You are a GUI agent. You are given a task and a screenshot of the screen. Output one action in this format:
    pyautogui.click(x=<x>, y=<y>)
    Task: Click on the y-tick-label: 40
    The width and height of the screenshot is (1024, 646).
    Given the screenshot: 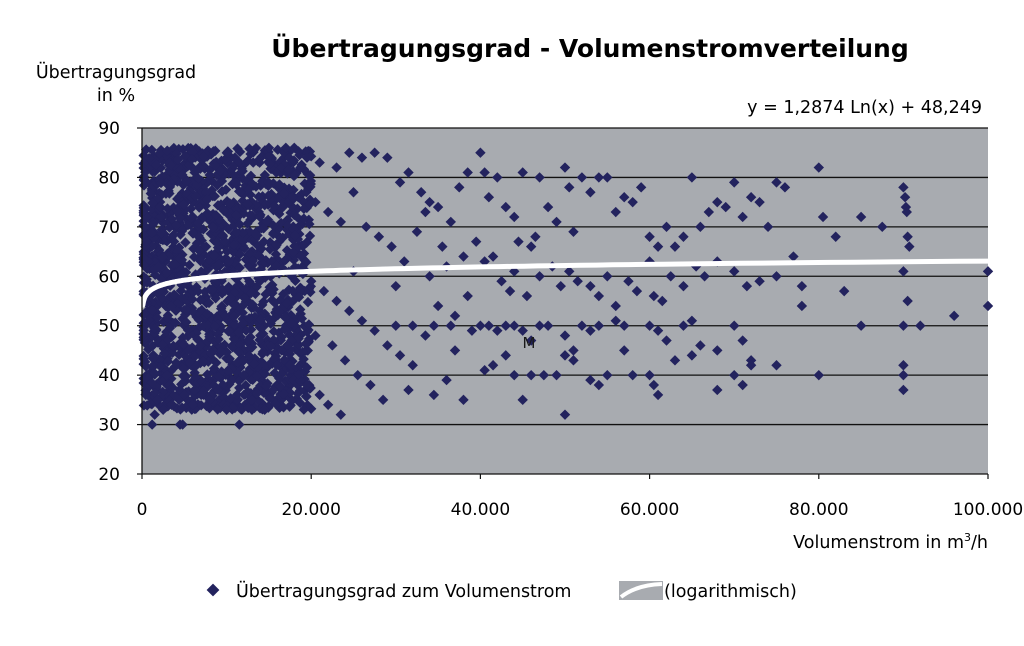 What is the action you would take?
    pyautogui.click(x=109, y=376)
    